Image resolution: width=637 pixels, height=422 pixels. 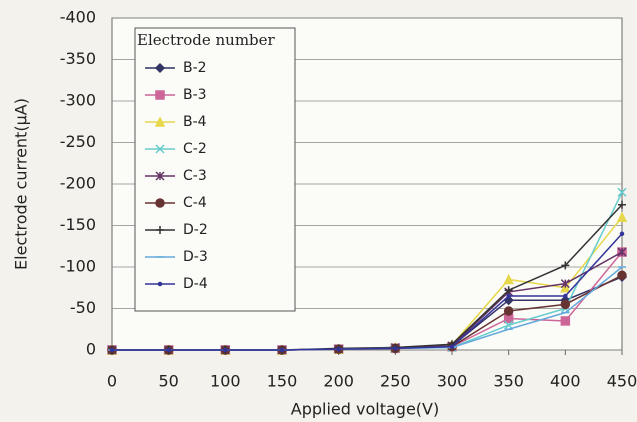 What do you see at coordinates (206, 40) in the screenshot?
I see `legend-title: Electrode number` at bounding box center [206, 40].